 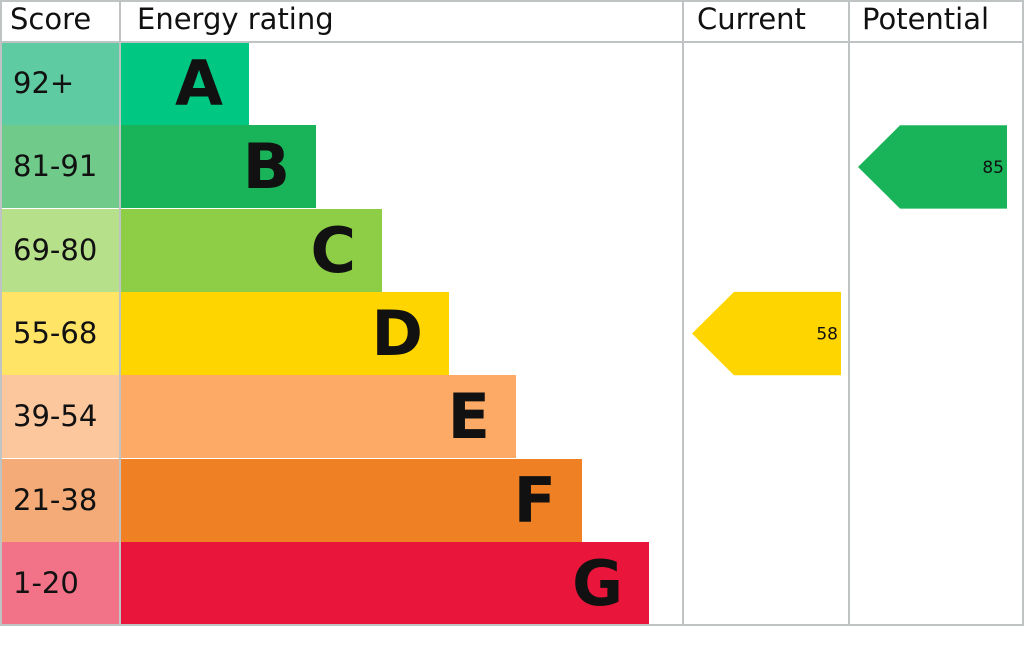 What do you see at coordinates (534, 500) in the screenshot?
I see `rating-letter: F` at bounding box center [534, 500].